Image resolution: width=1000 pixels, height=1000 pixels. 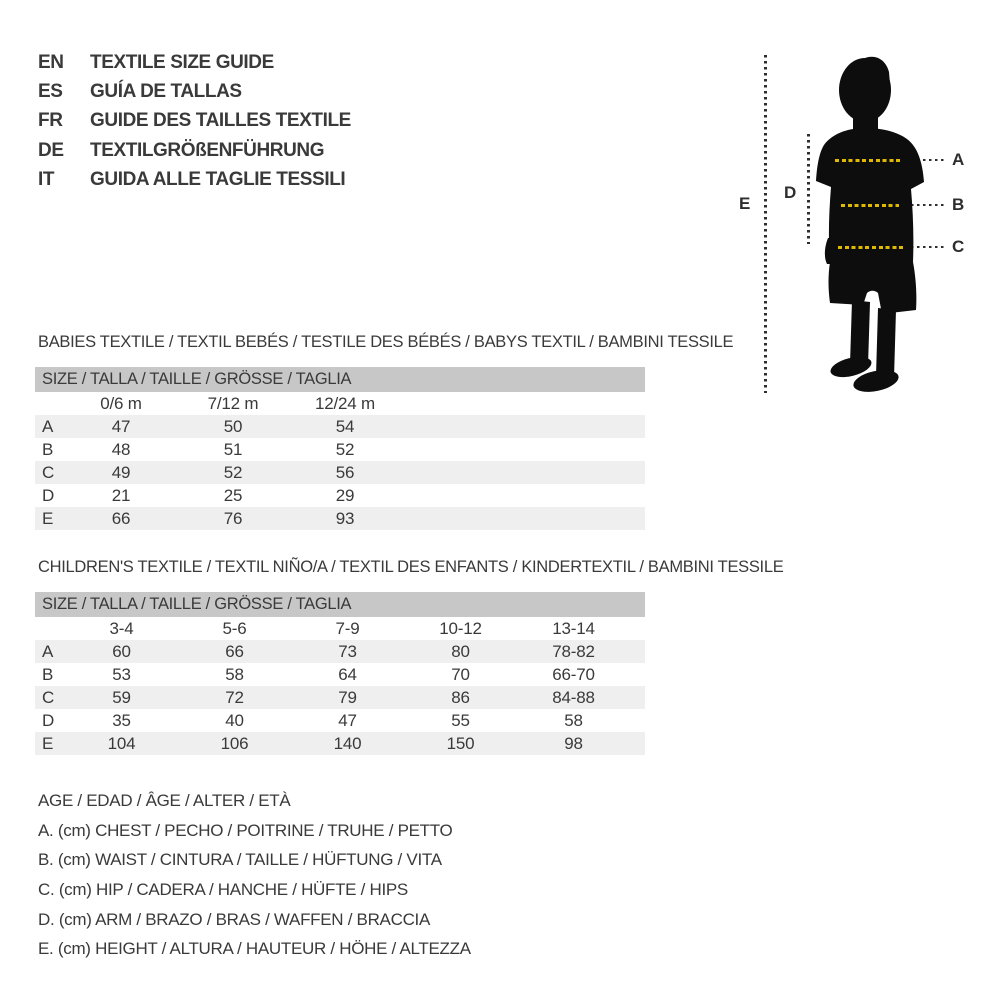 I want to click on silhouette-head, so click(x=865, y=90).